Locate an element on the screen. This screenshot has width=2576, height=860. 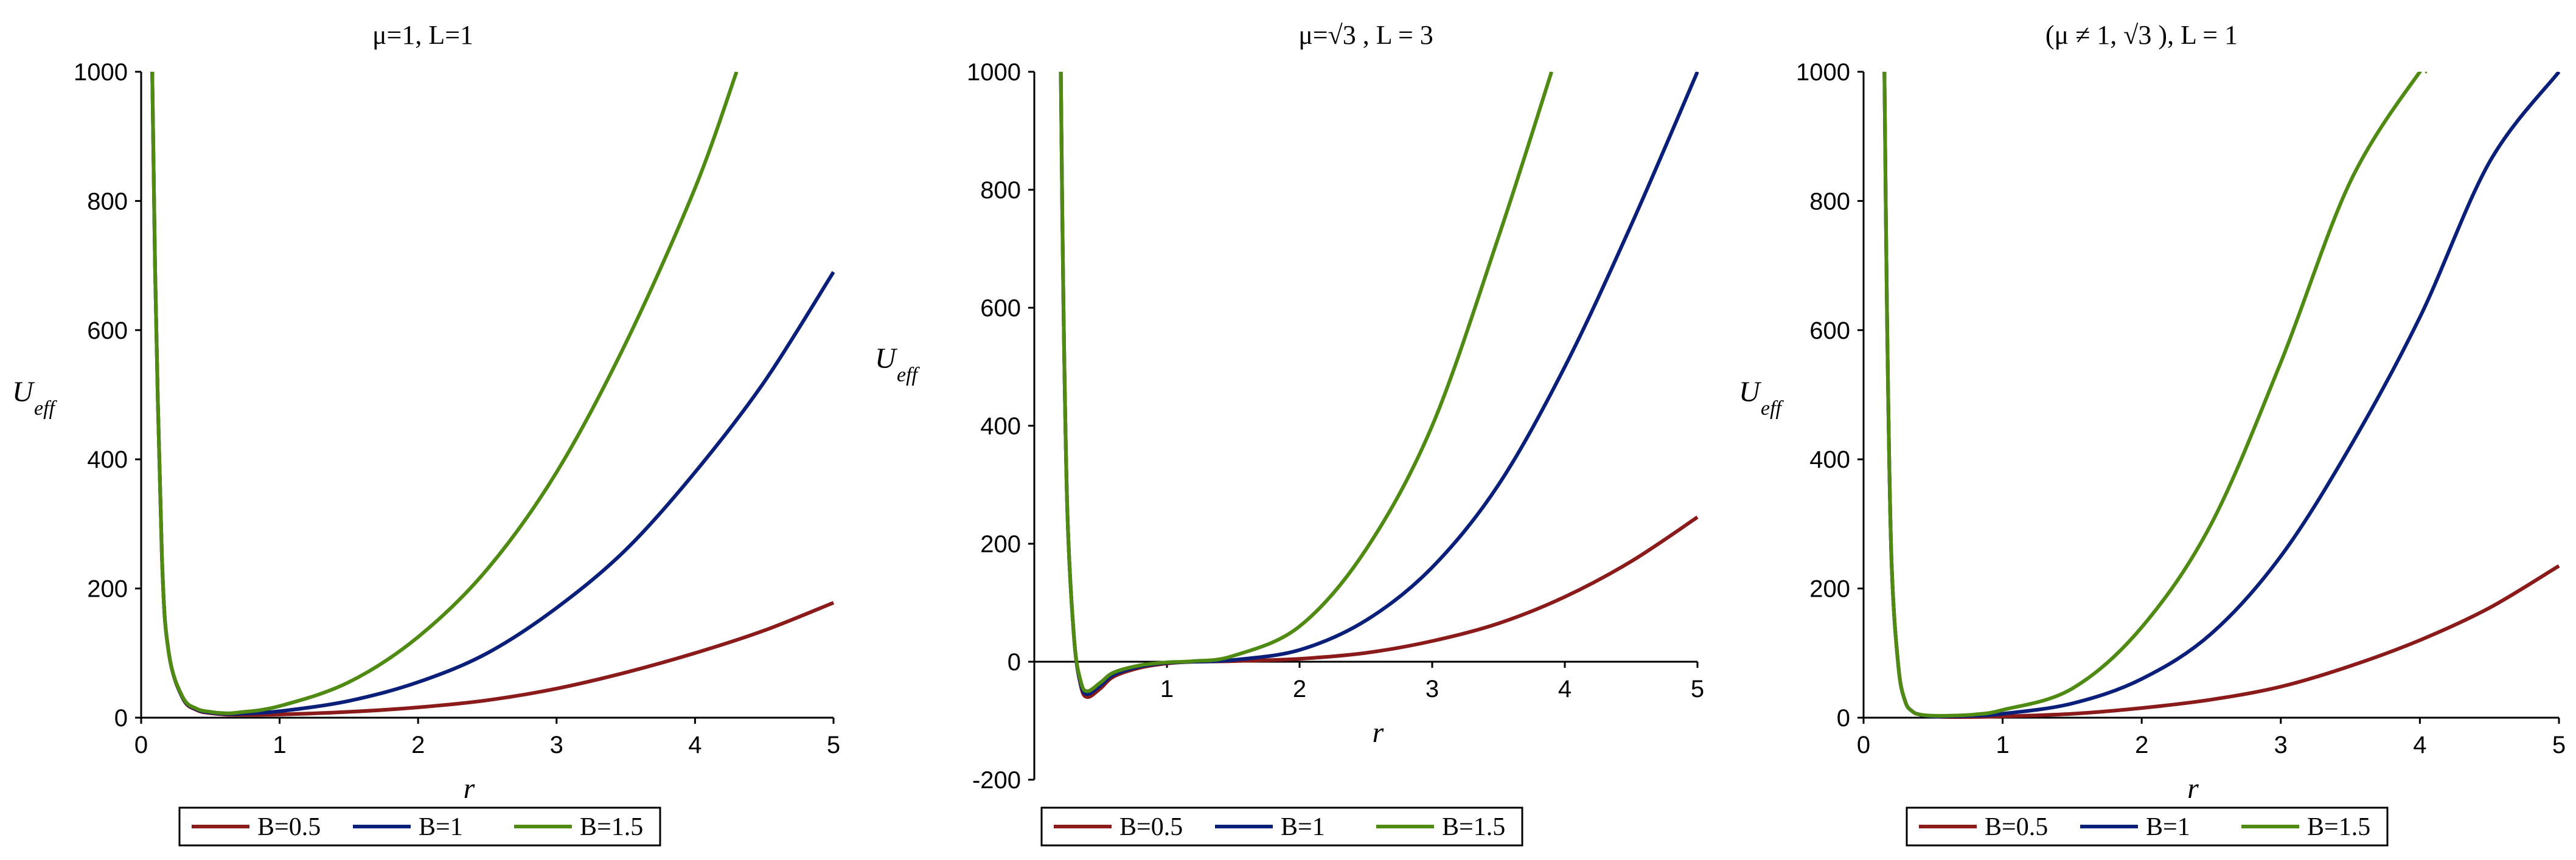
chart-title: μ=1, L=1 is located at coordinates (422, 35).